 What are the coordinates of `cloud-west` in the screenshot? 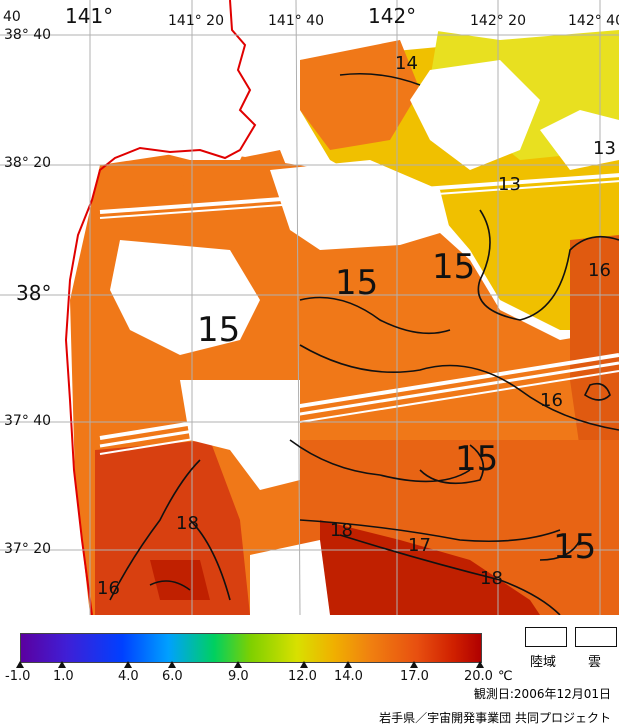 It's located at (185, 297).